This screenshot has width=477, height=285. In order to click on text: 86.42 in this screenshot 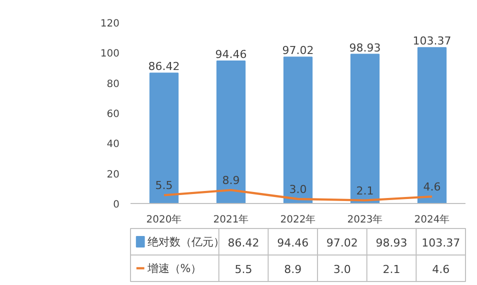, I will do `click(244, 243)`.